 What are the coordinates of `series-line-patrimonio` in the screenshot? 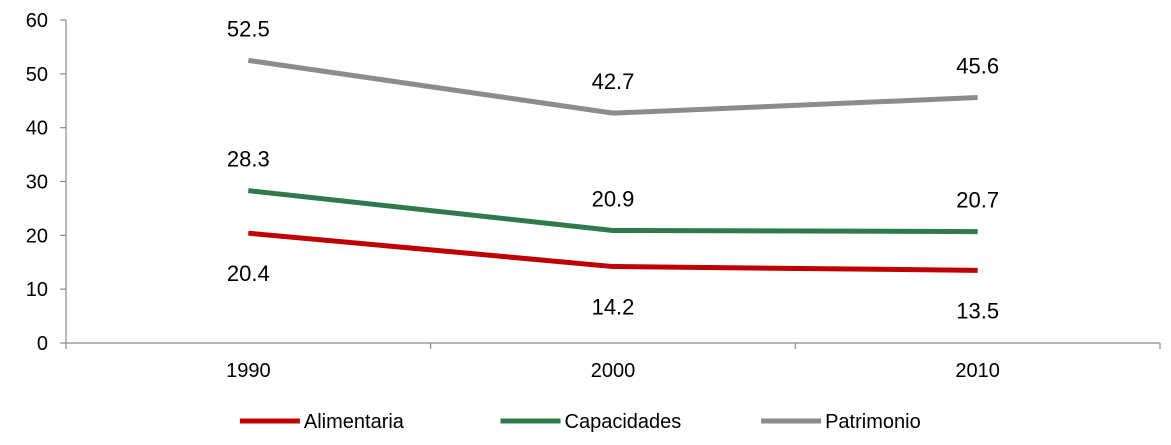 It's located at (612, 86).